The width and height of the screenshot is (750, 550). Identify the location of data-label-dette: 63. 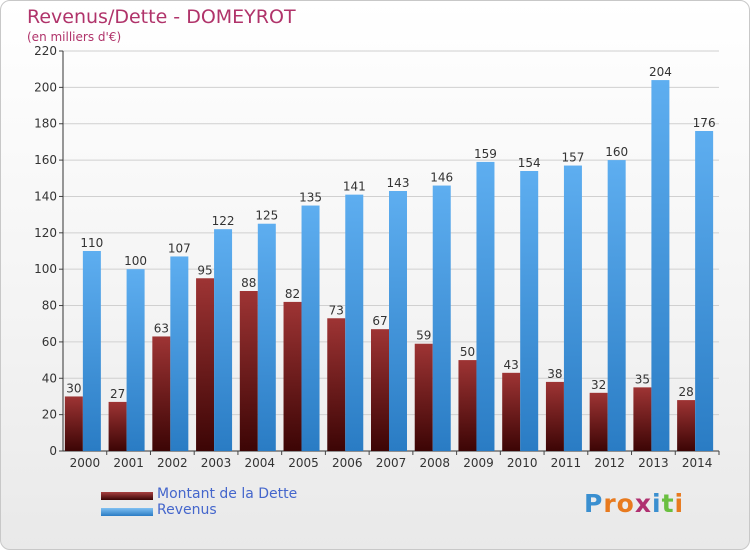
(161, 328).